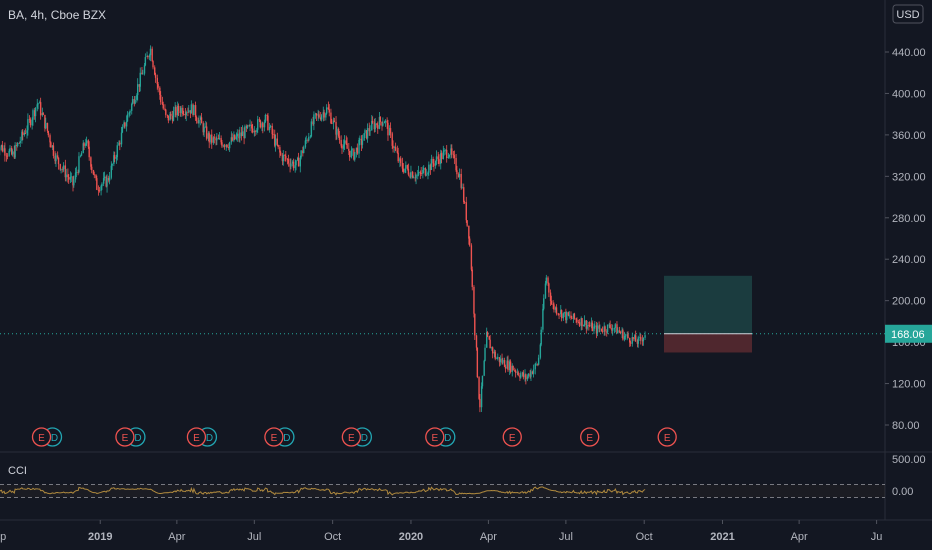  I want to click on cci-label: CCI, so click(17, 471).